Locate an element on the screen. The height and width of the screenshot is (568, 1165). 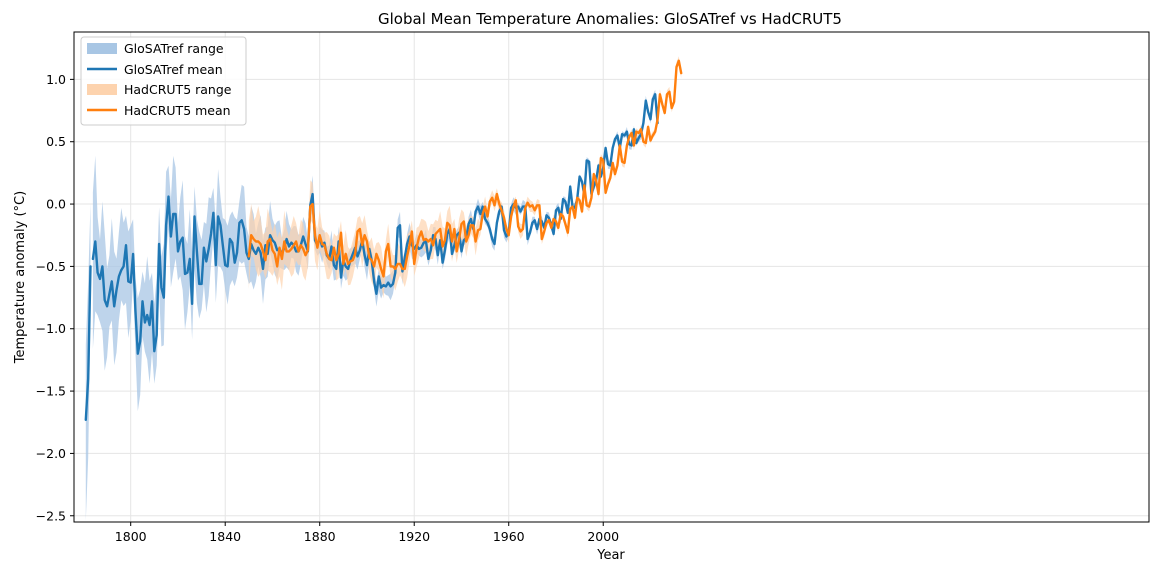
legend-swatch-glosat-range is located at coordinates (102, 48).